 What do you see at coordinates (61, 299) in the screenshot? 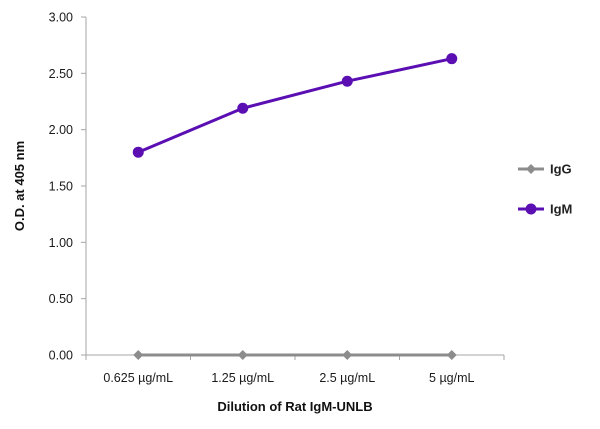
I see `y-tick-label: 0.50` at bounding box center [61, 299].